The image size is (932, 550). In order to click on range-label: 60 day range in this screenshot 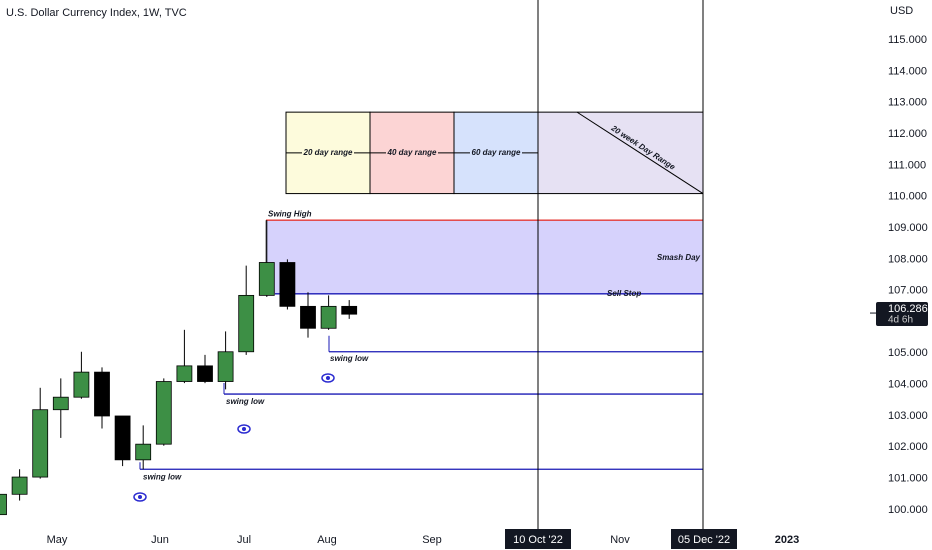, I will do `click(496, 152)`.